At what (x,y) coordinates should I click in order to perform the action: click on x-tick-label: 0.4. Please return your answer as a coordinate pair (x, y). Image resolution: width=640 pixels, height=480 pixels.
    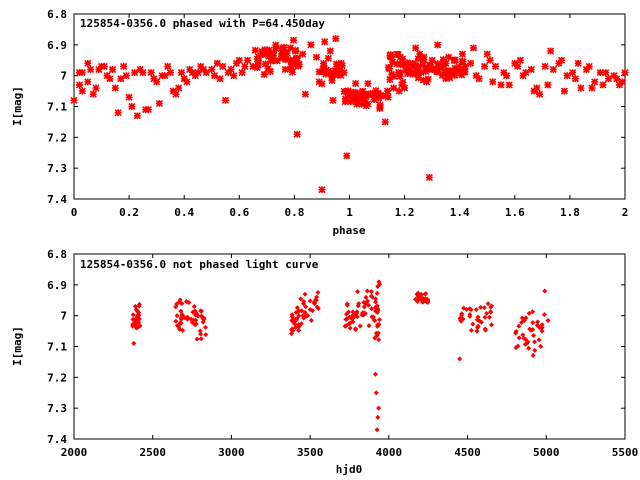
    Looking at the image, I should click on (184, 212).